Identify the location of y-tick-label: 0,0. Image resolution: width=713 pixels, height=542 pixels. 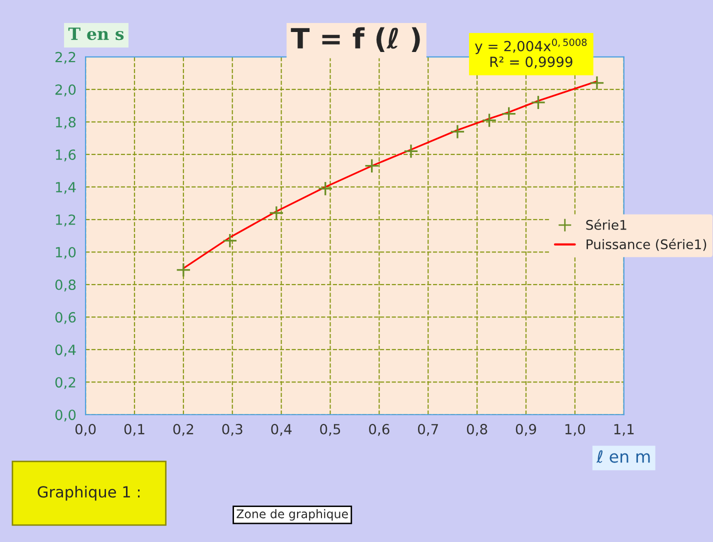
(65, 416).